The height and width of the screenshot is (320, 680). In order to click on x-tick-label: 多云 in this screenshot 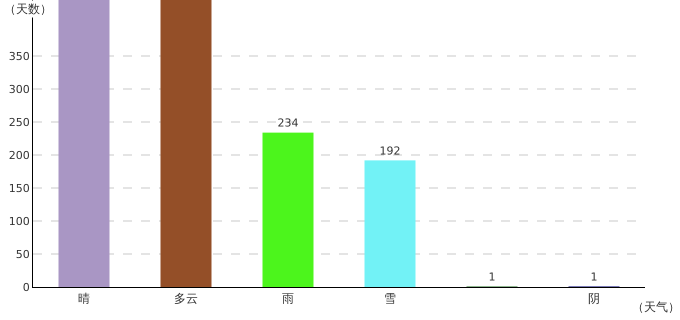, I will do `click(186, 298)`.